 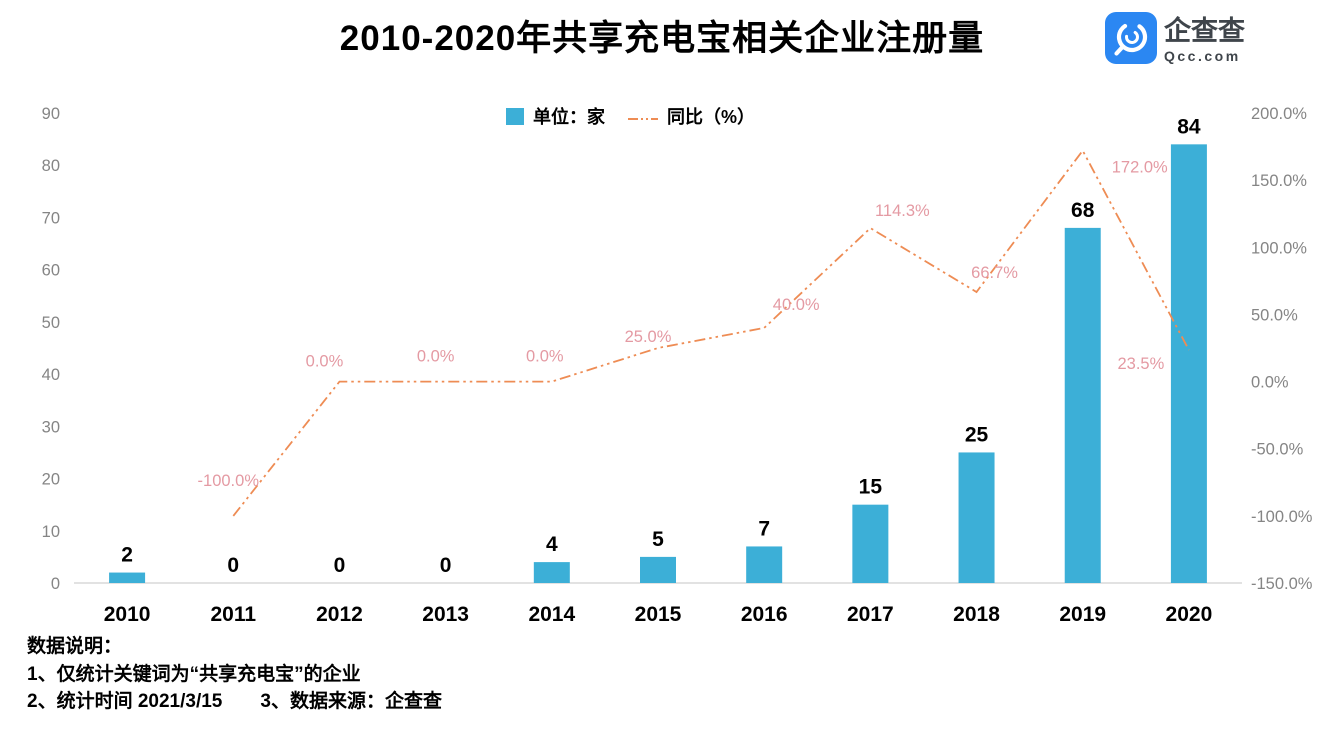 I want to click on right-axis-tick: 50.0%, so click(x=1274, y=315).